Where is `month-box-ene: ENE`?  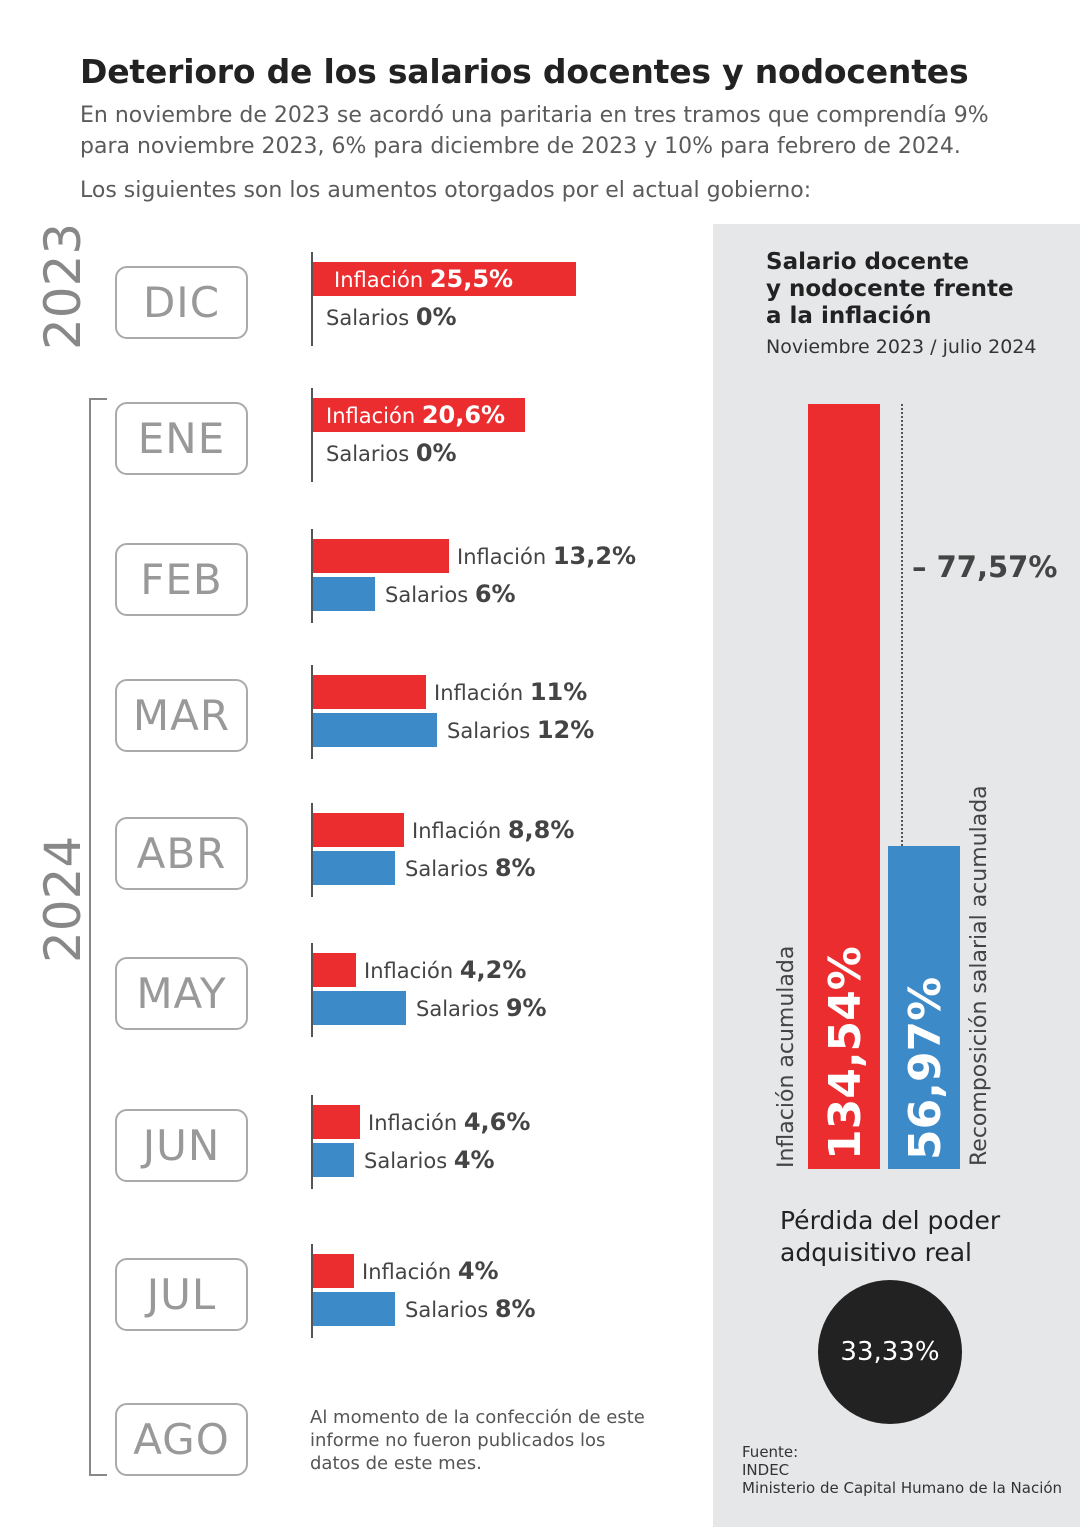 month-box-ene: ENE is located at coordinates (181, 438).